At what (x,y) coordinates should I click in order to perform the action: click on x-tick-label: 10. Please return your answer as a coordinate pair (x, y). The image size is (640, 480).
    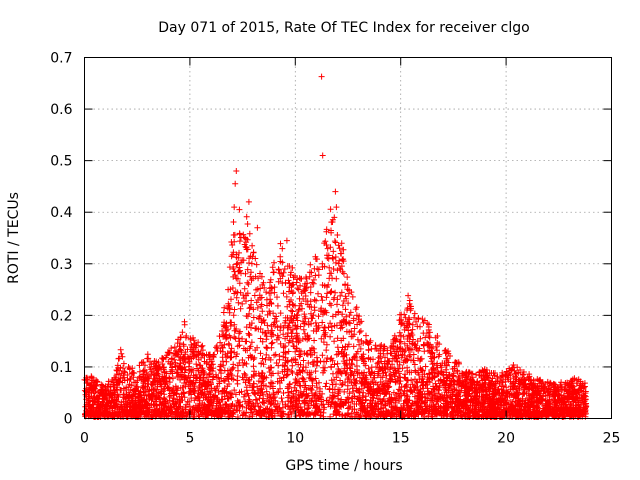
    Looking at the image, I should click on (295, 439).